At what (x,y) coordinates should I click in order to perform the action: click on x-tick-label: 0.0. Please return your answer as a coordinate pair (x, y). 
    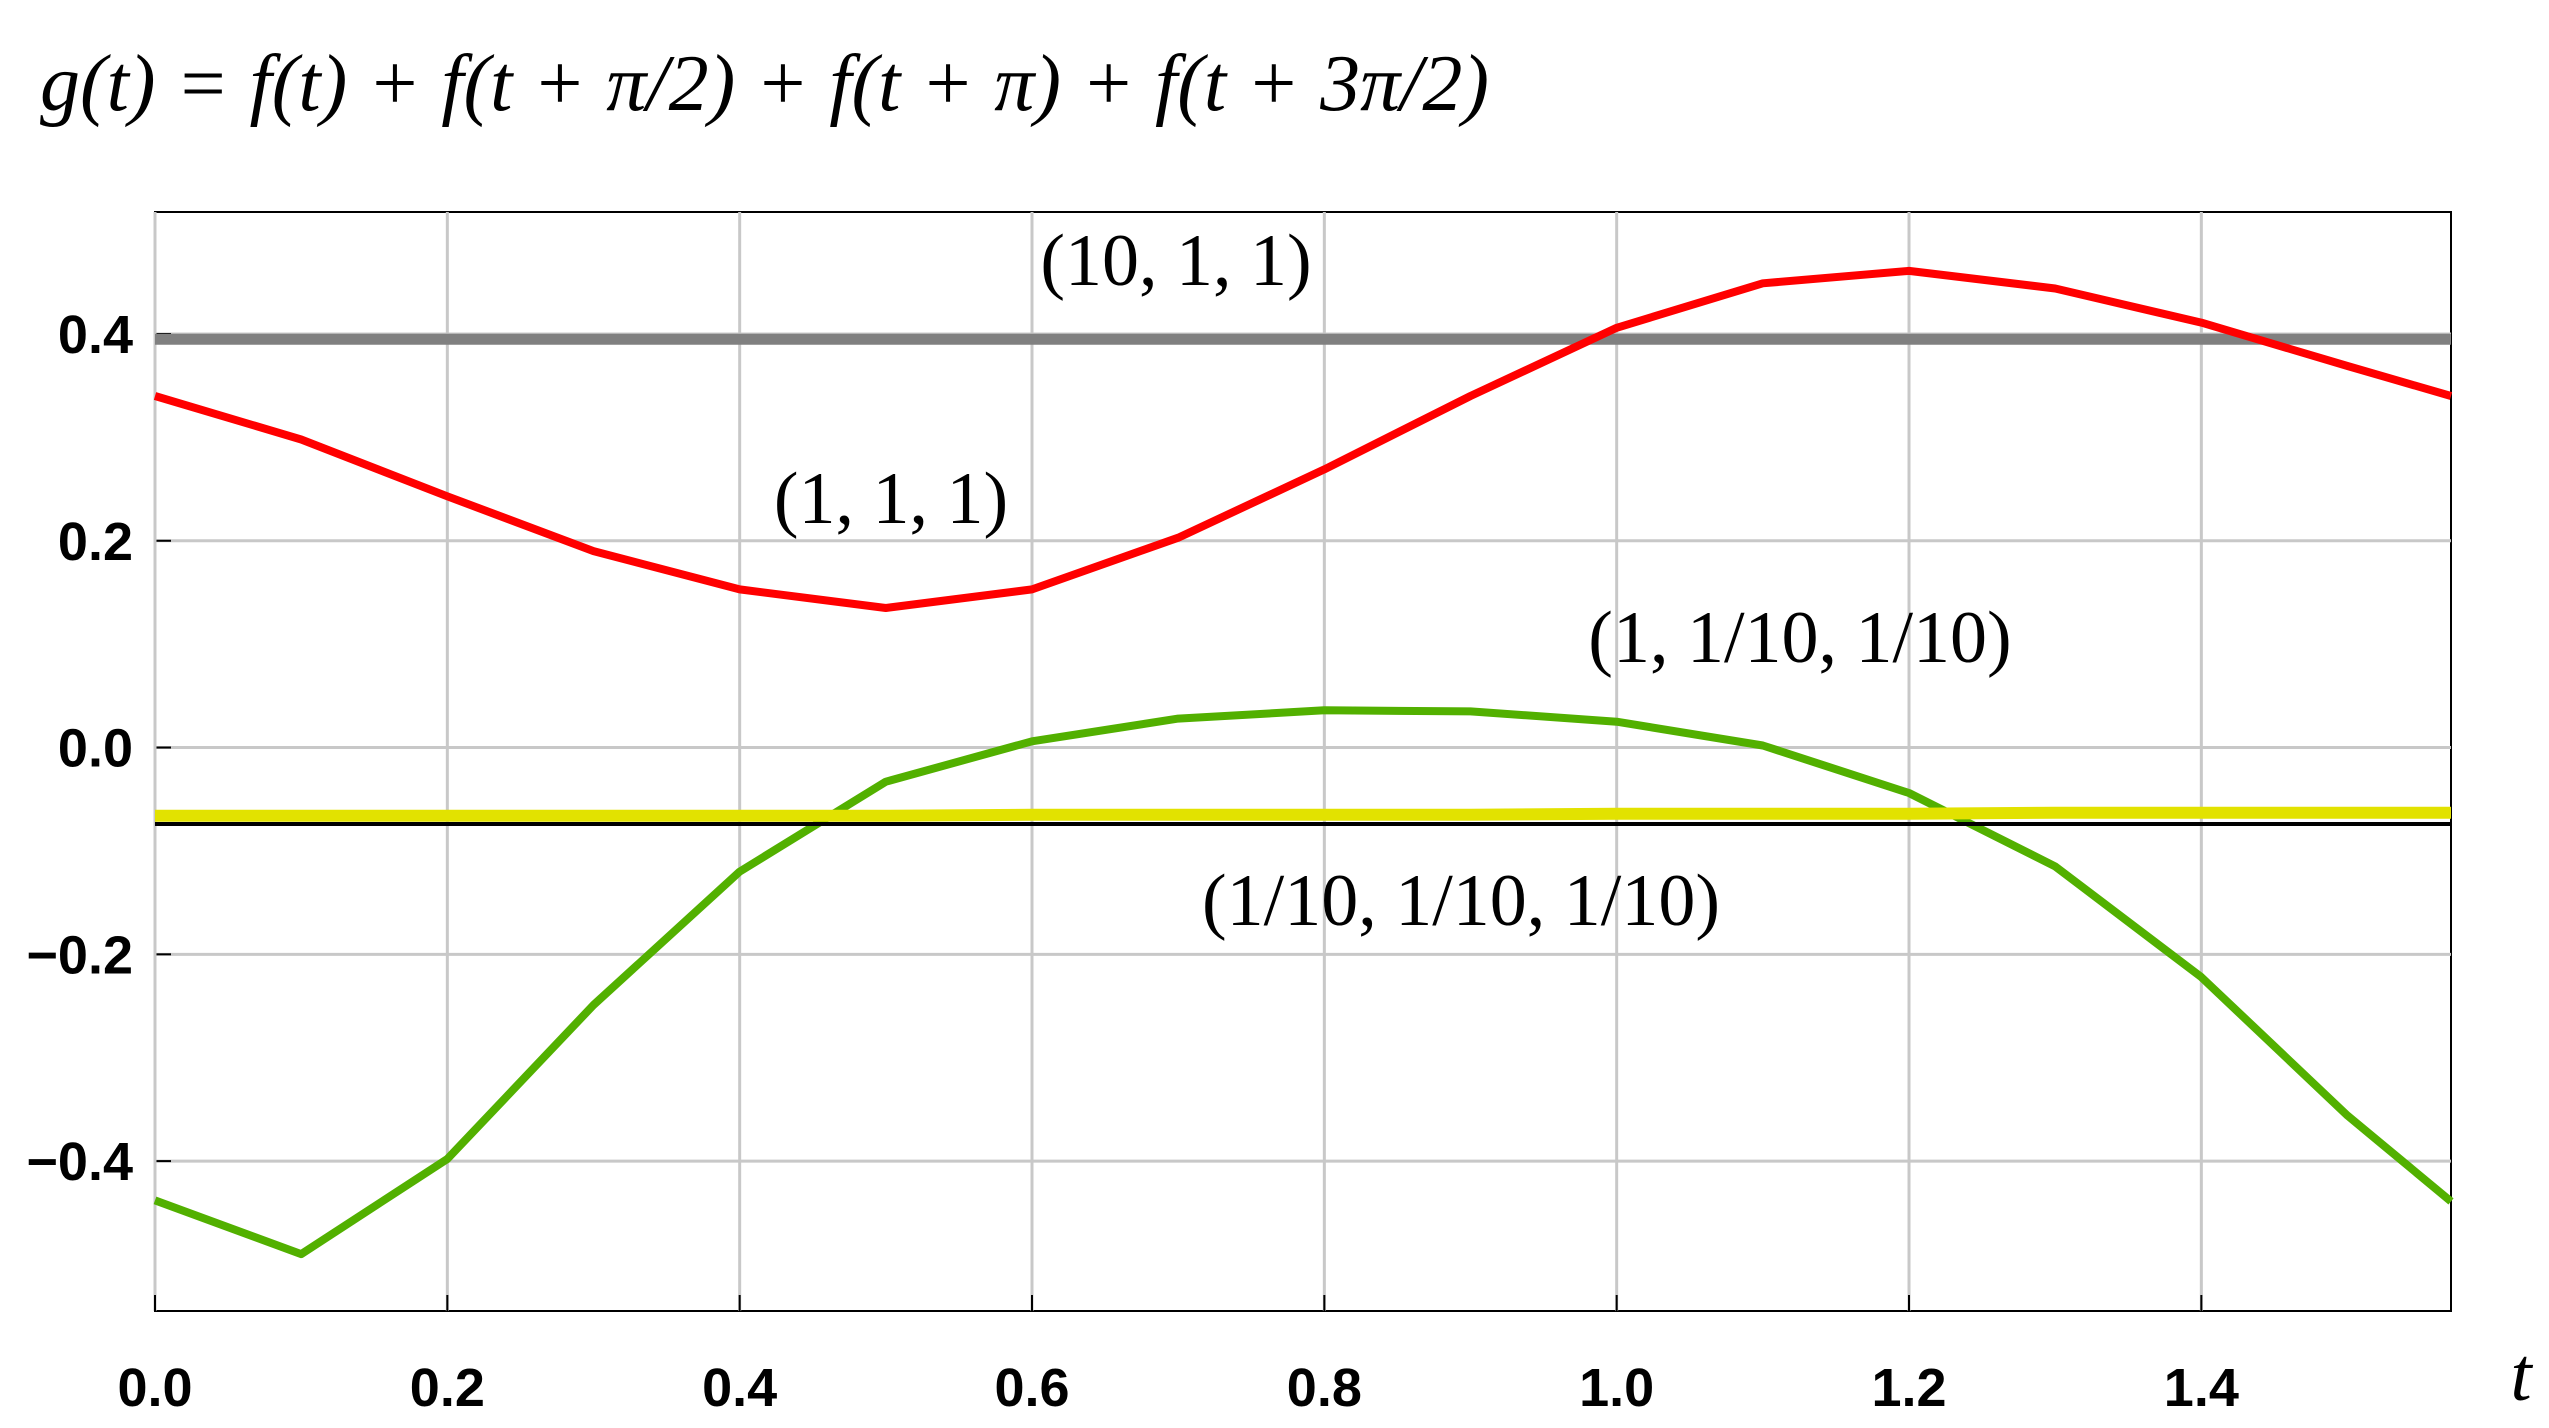
    Looking at the image, I should click on (154, 1388).